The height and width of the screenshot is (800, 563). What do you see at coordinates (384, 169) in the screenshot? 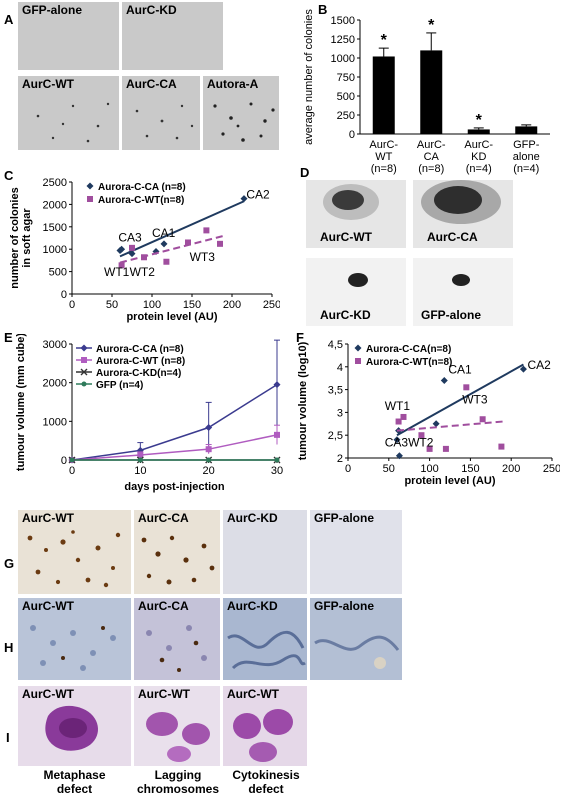
I see `x-tick-label: (n=8)` at bounding box center [384, 169].